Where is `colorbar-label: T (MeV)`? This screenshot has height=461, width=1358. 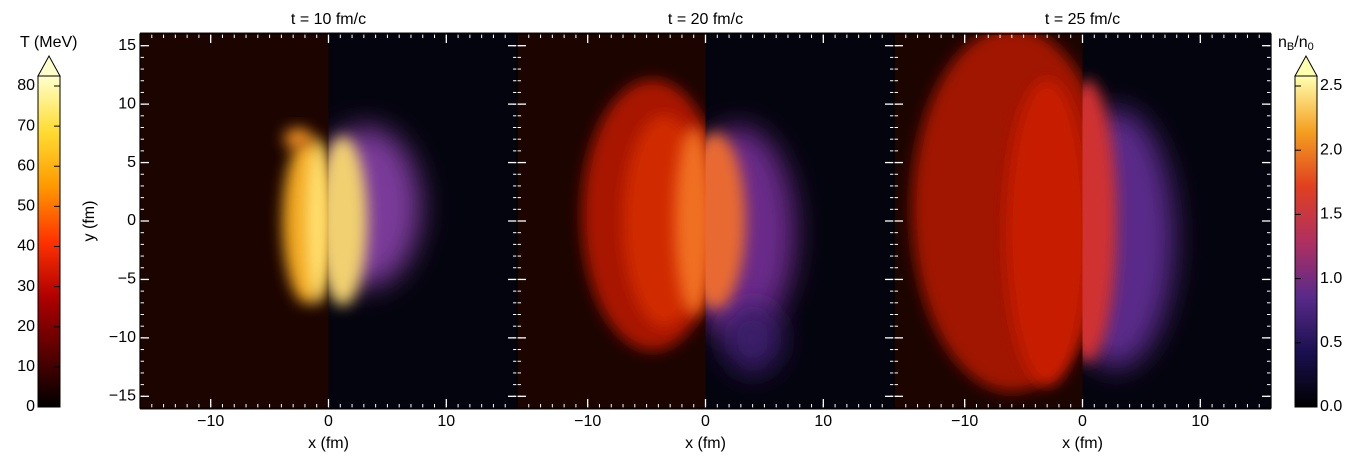
colorbar-label: T (MeV) is located at coordinates (48, 42).